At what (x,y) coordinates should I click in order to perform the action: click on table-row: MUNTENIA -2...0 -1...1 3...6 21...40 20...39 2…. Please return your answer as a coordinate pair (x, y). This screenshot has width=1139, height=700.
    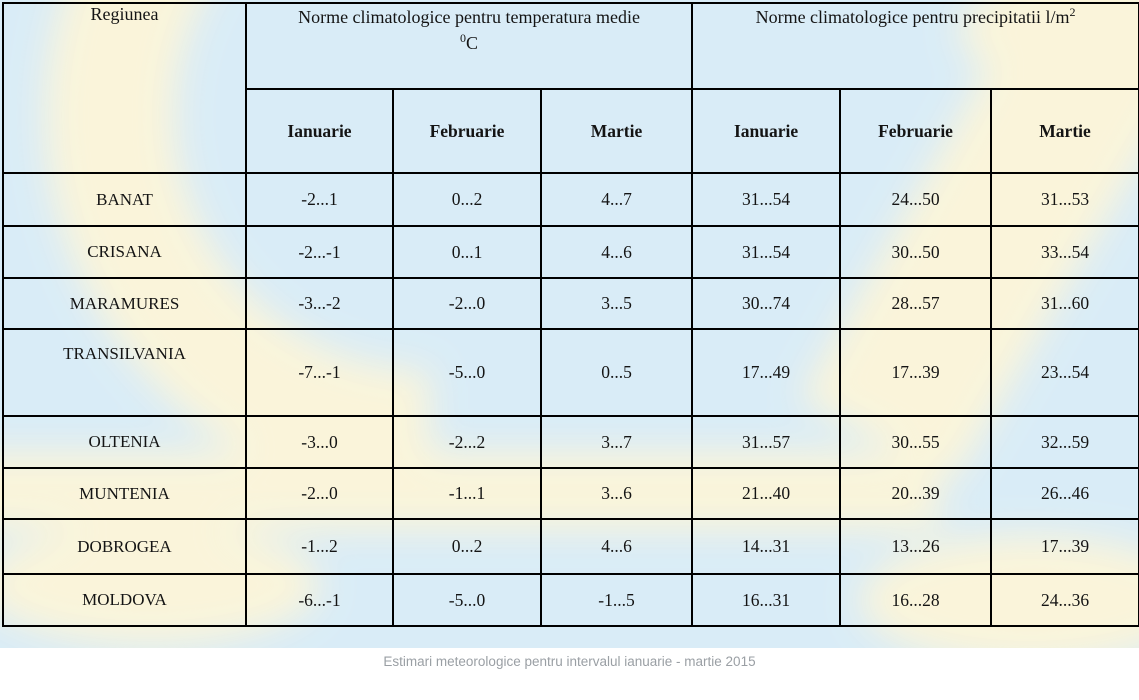
    Looking at the image, I should click on (570, 493).